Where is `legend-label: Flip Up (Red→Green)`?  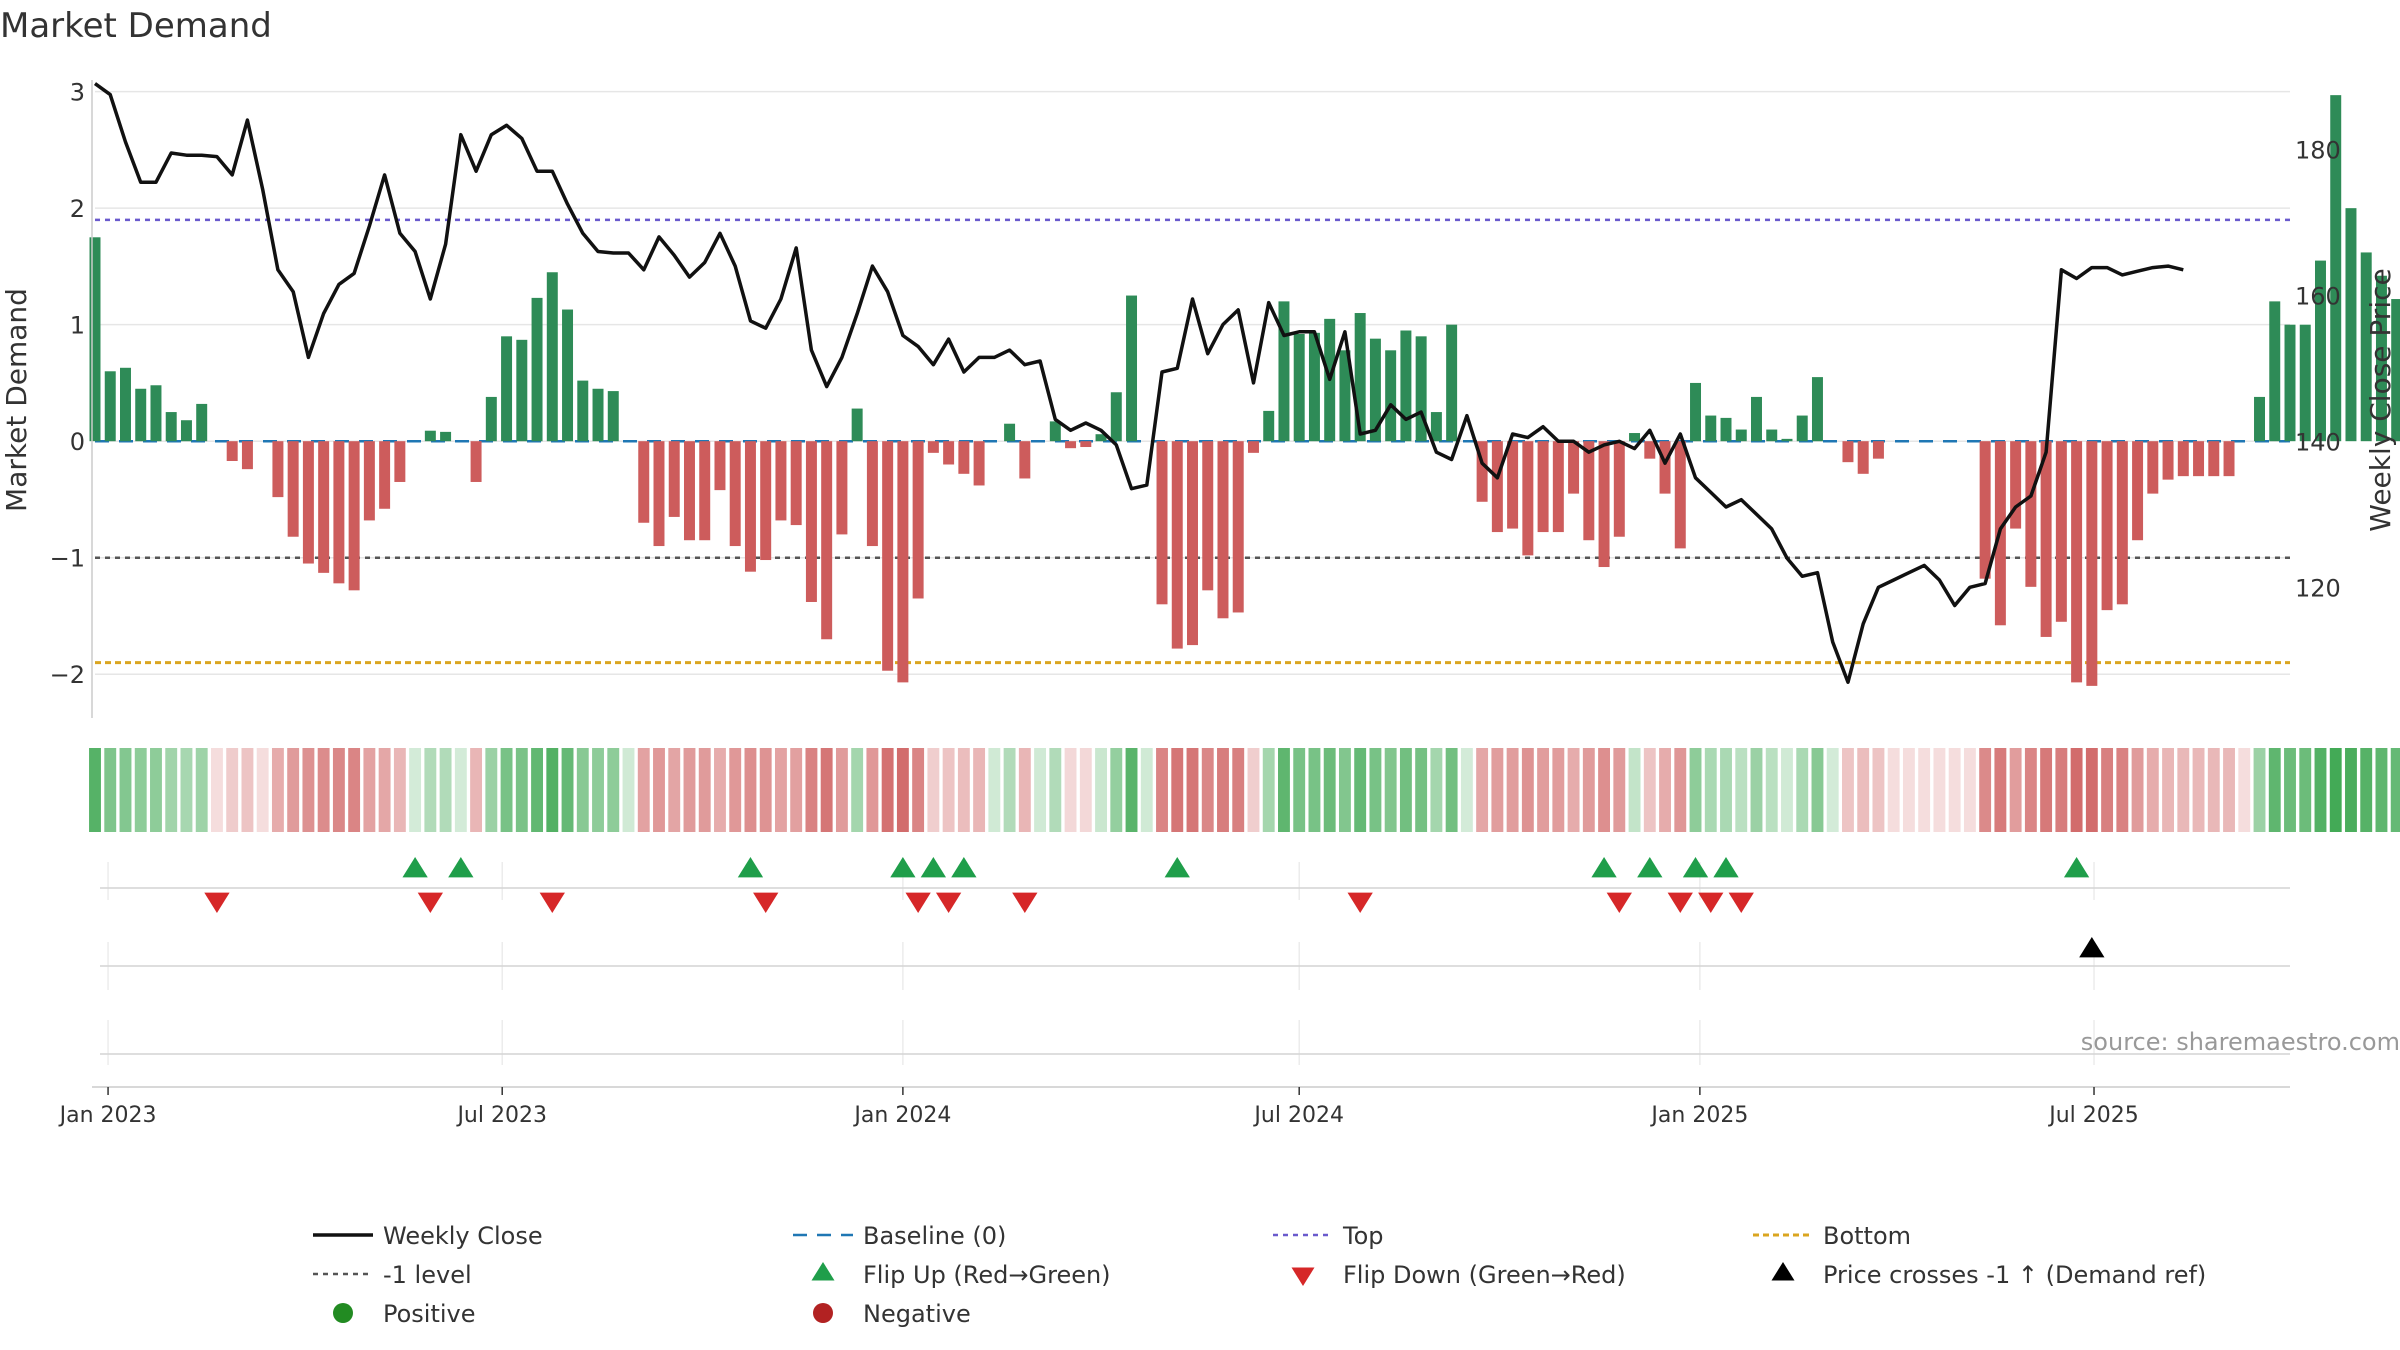 legend-label: Flip Up (Red→Green) is located at coordinates (987, 1275).